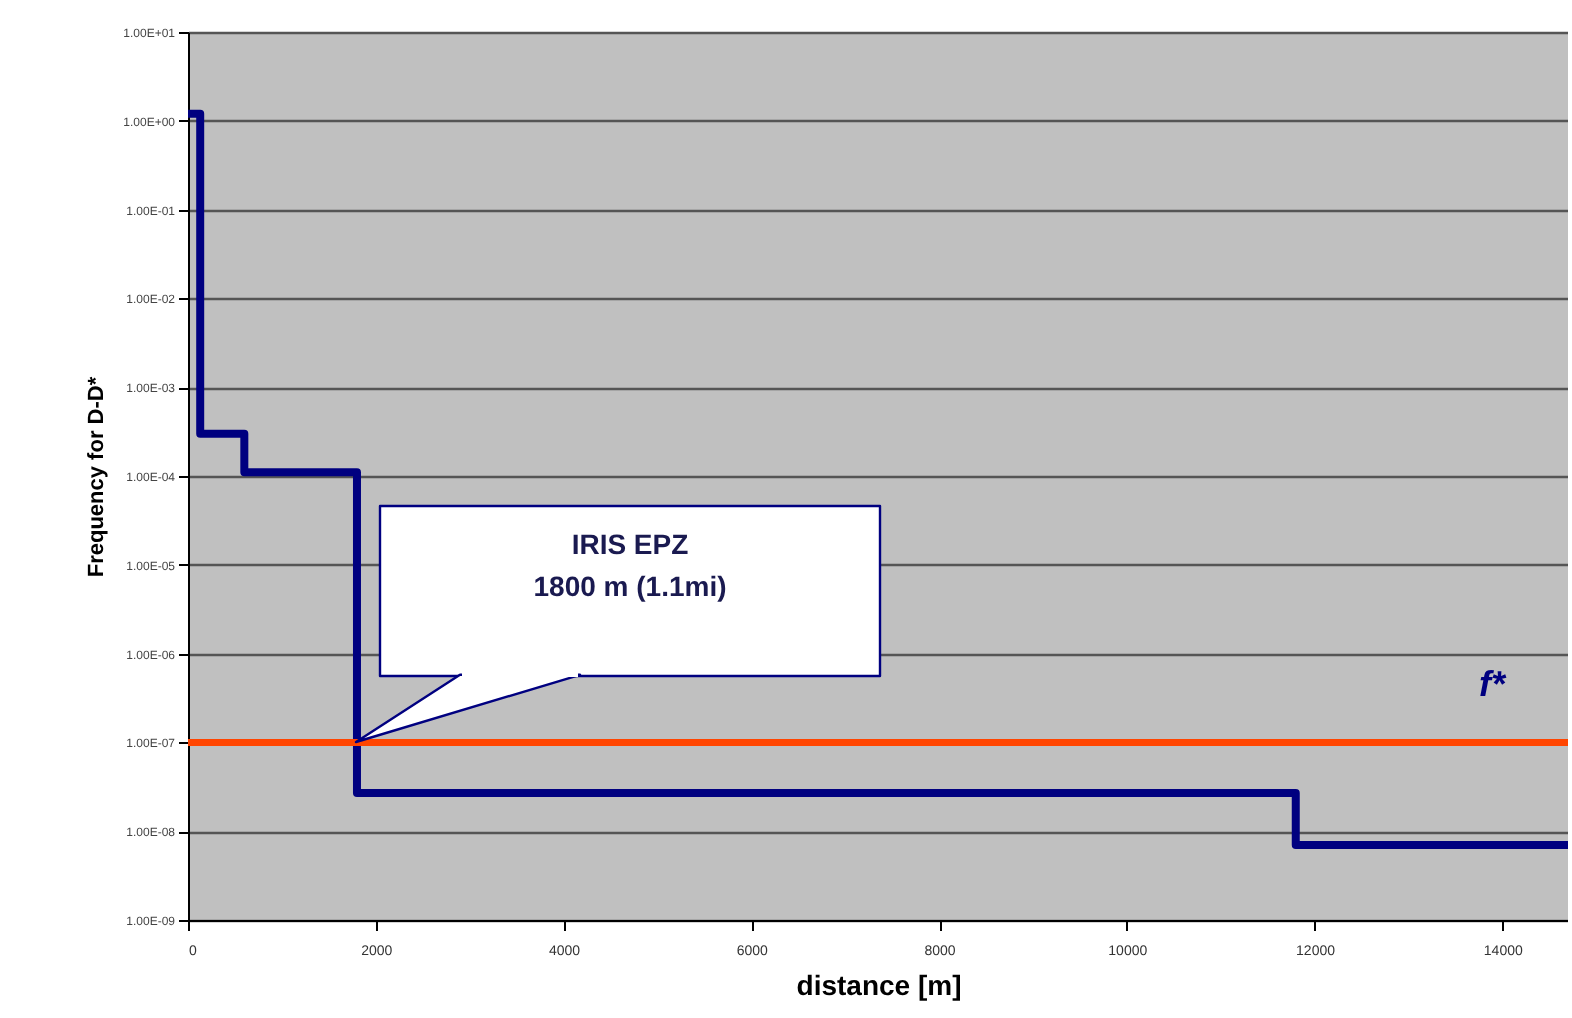  I want to click on ref-line-label: f*, so click(1493, 684).